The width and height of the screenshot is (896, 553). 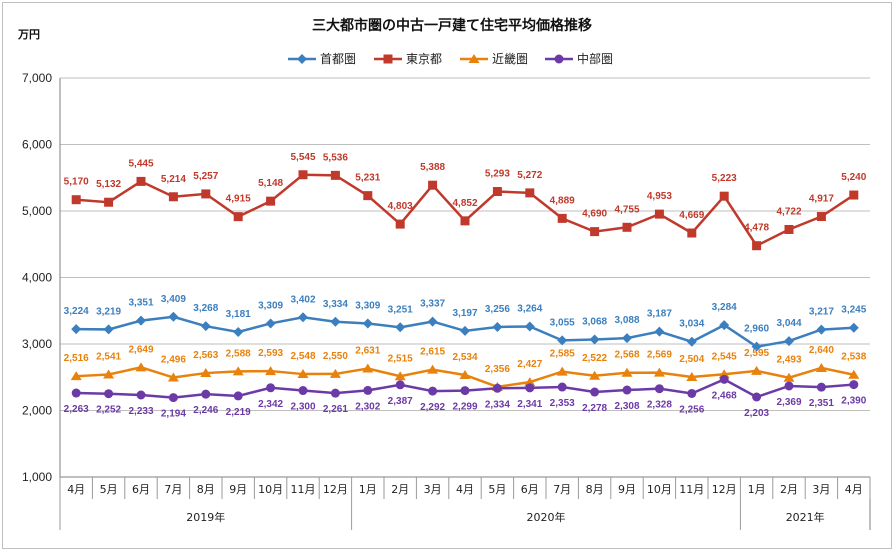 What do you see at coordinates (400, 206) in the screenshot?
I see `data-label: 4,803` at bounding box center [400, 206].